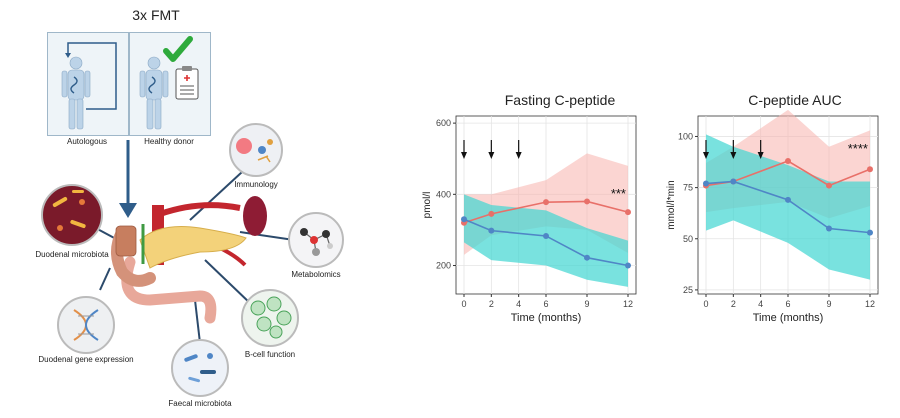 This screenshot has height=418, width=900. I want to click on chart-title-fasting-c-peptide: Fasting C-peptide, so click(560, 100).